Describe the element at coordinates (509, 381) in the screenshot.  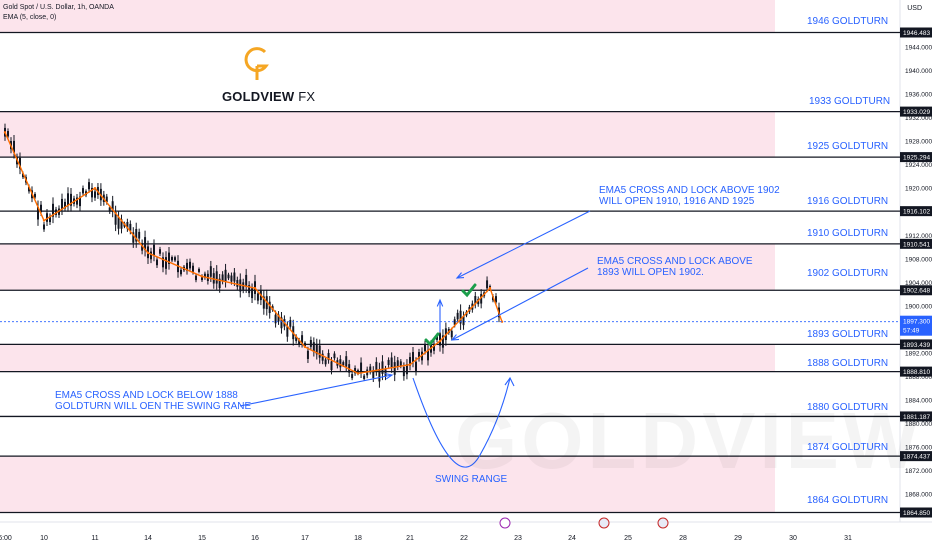
I see `swing-range-curve-head` at that location.